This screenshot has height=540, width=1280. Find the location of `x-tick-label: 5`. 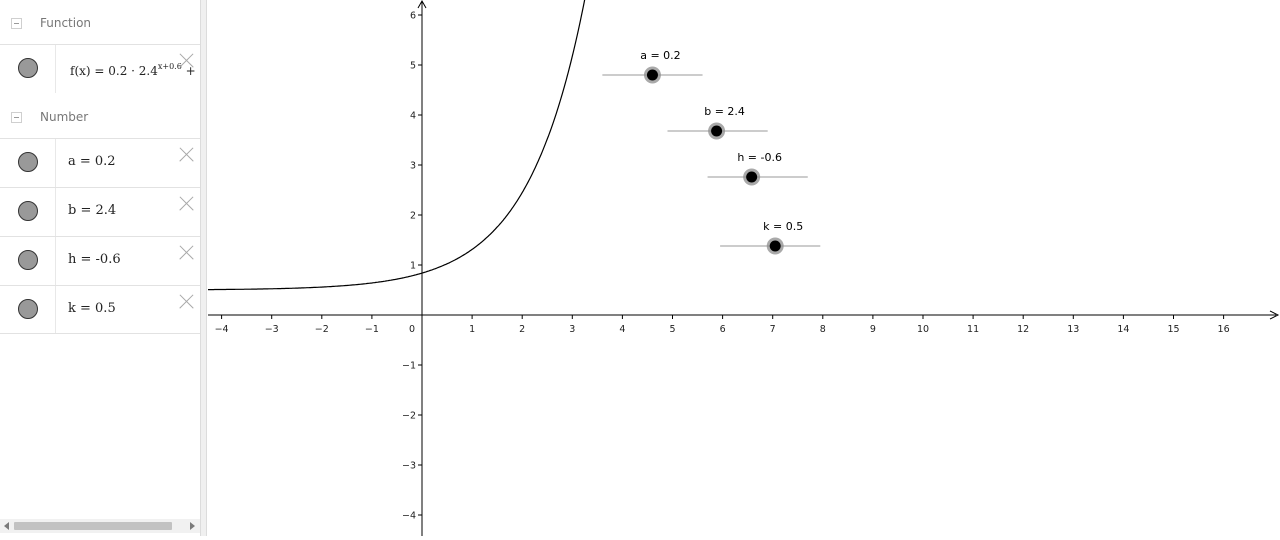

x-tick-label: 5 is located at coordinates (672, 329).